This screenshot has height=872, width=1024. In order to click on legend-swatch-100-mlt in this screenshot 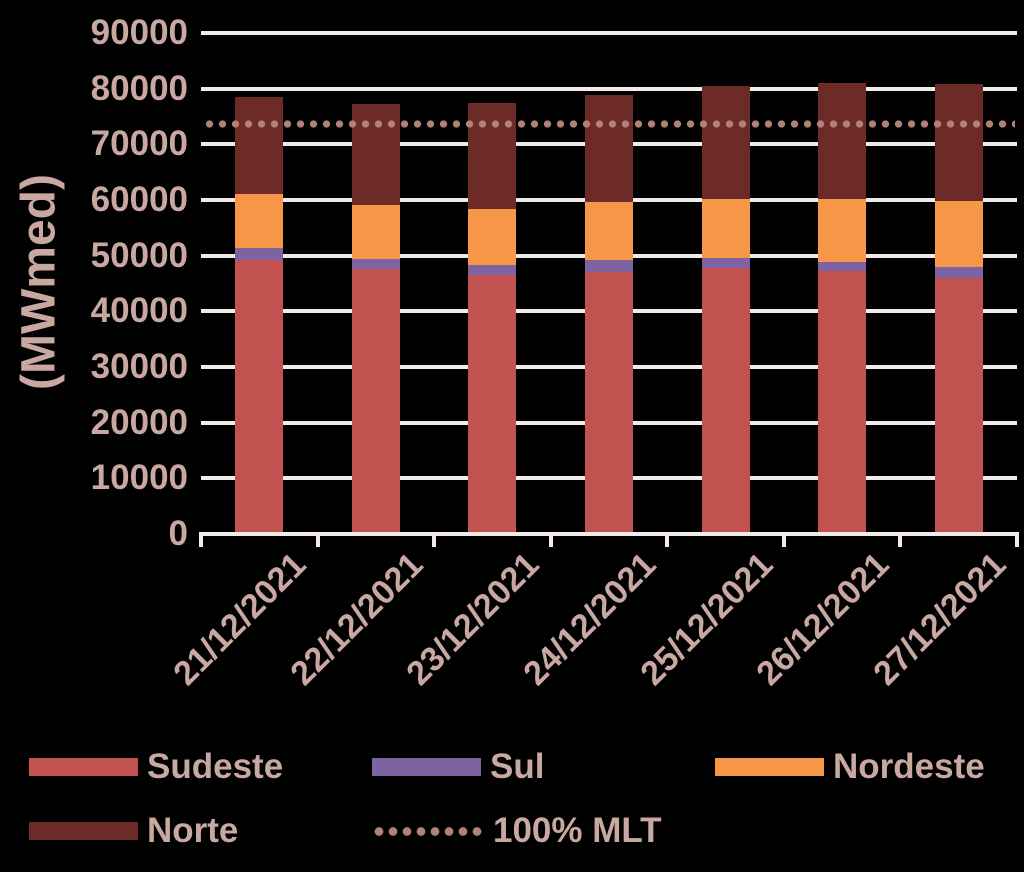, I will do `click(428, 831)`.